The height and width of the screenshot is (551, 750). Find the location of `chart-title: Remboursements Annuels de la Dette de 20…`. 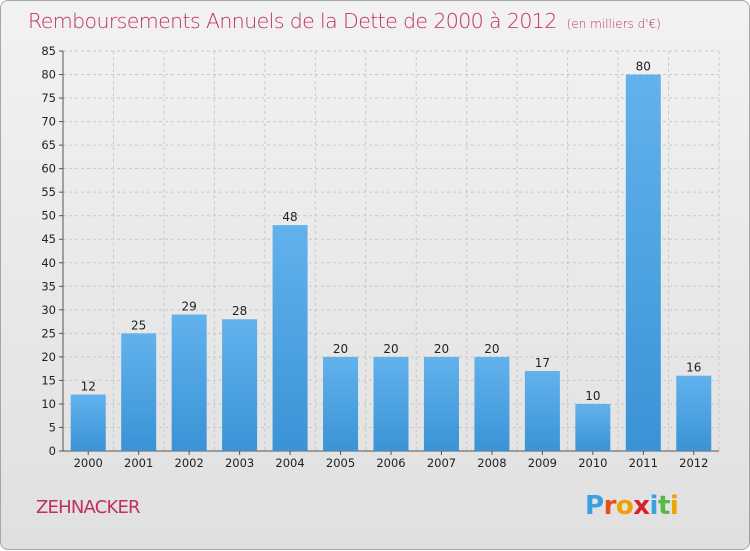

chart-title: Remboursements Annuels de la Dette de 20… is located at coordinates (344, 21).